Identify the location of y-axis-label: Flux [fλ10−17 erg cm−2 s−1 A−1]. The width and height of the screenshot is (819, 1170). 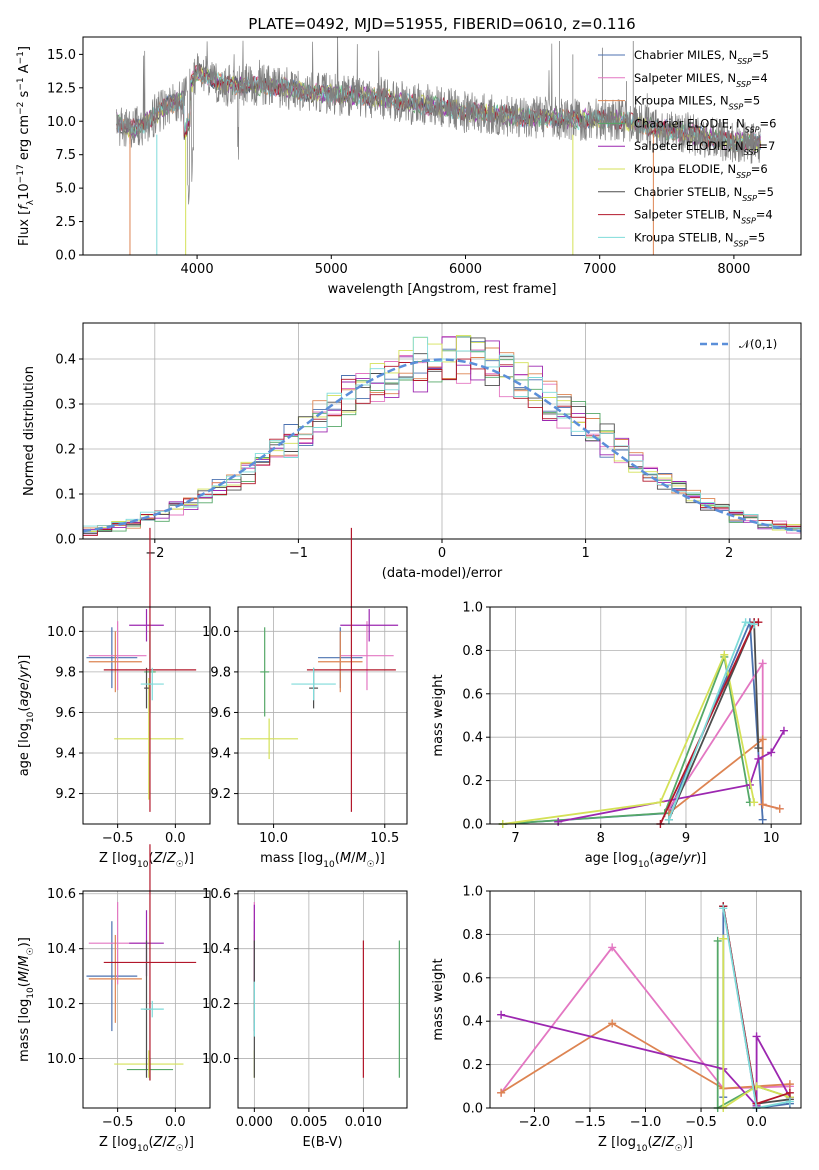
(26, 146).